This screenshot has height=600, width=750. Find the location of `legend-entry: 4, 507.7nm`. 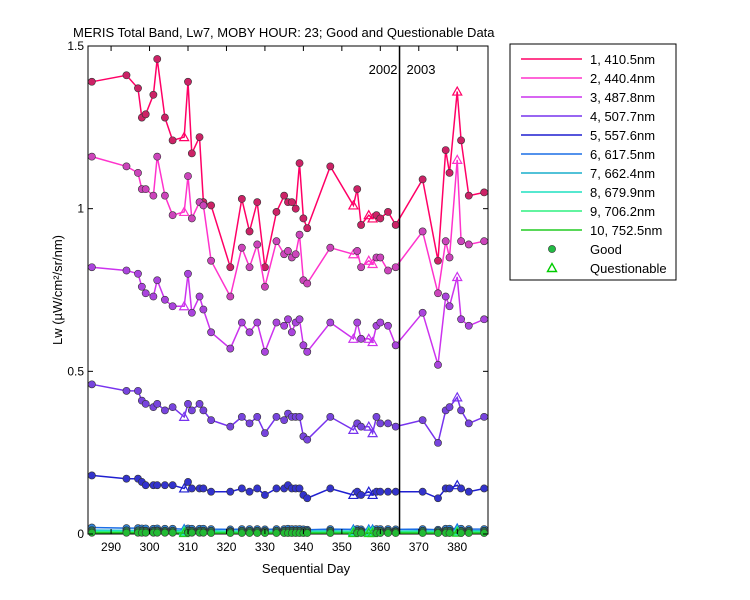

legend-entry: 4, 507.7nm is located at coordinates (622, 116).